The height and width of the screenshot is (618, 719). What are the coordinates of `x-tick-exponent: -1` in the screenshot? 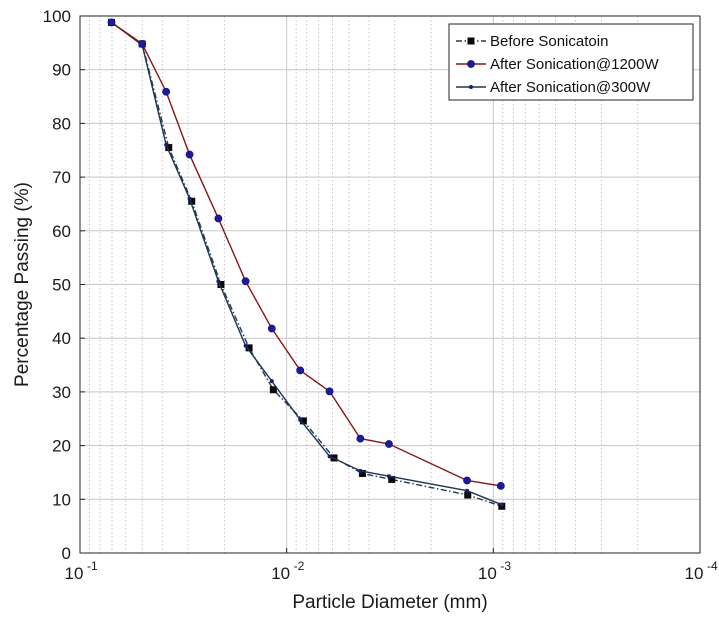 It's located at (92, 566).